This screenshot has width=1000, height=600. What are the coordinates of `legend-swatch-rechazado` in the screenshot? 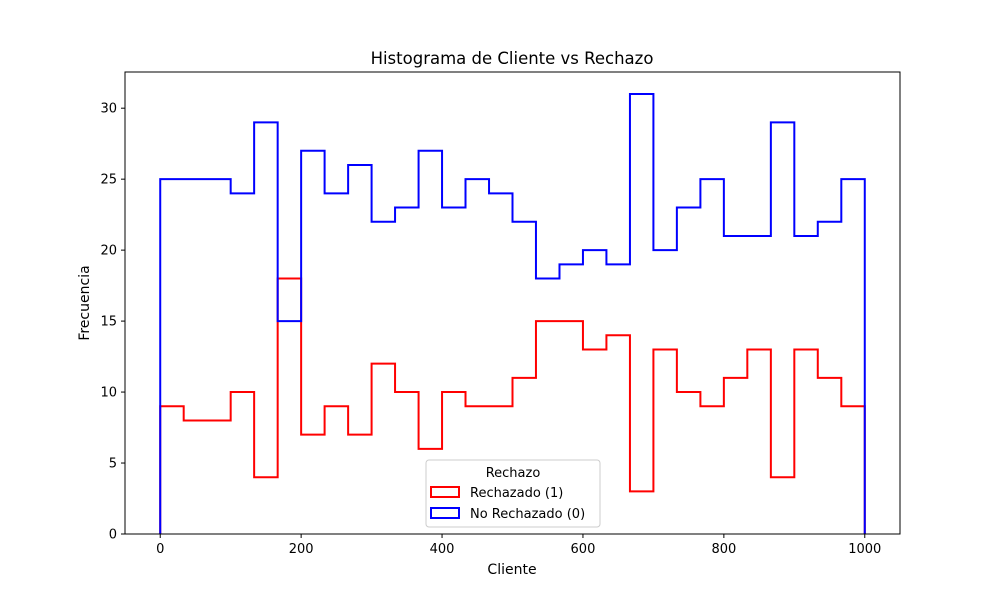 It's located at (445, 492).